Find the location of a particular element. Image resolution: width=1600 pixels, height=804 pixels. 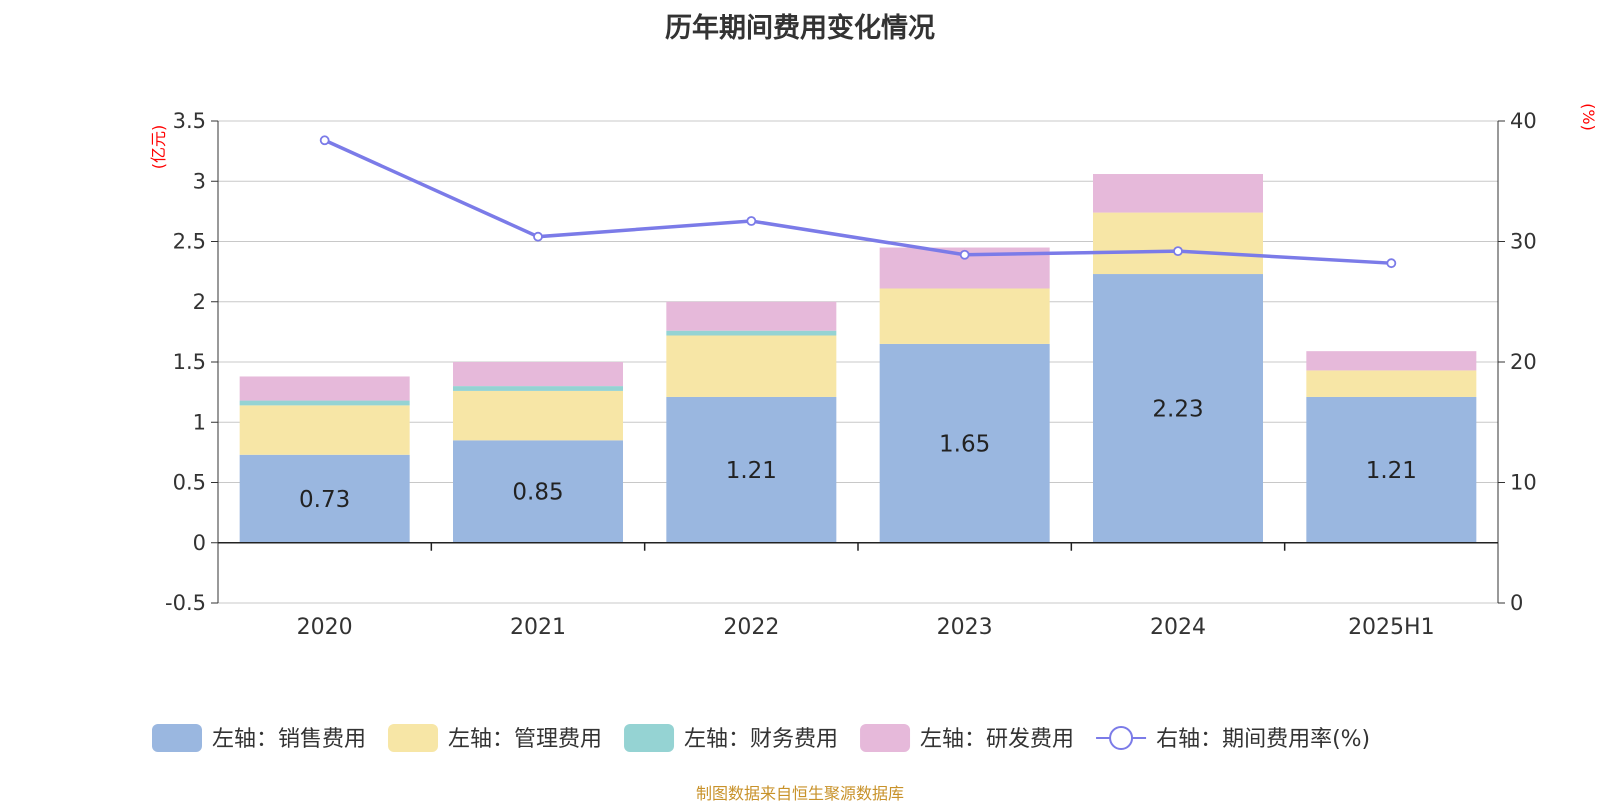

data-label: 2.23 is located at coordinates (1177, 409).